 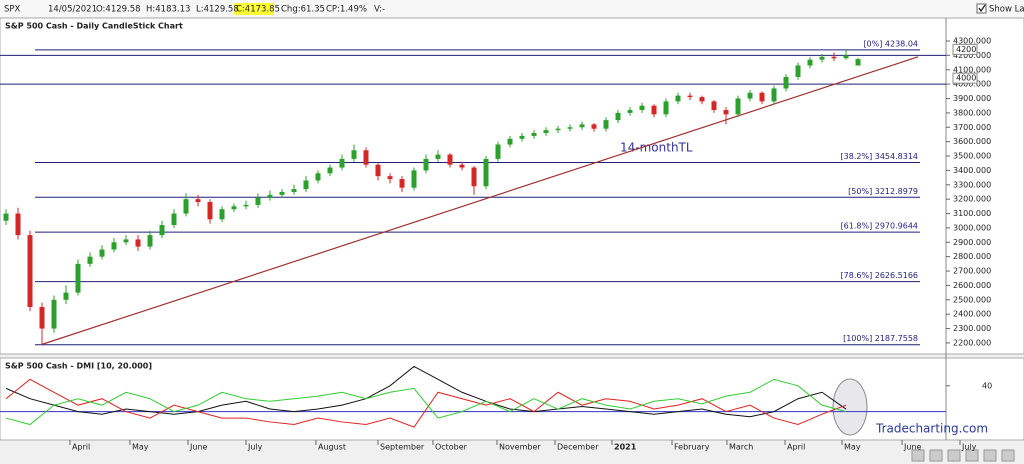 I want to click on show-last-checkbox, so click(x=981, y=8).